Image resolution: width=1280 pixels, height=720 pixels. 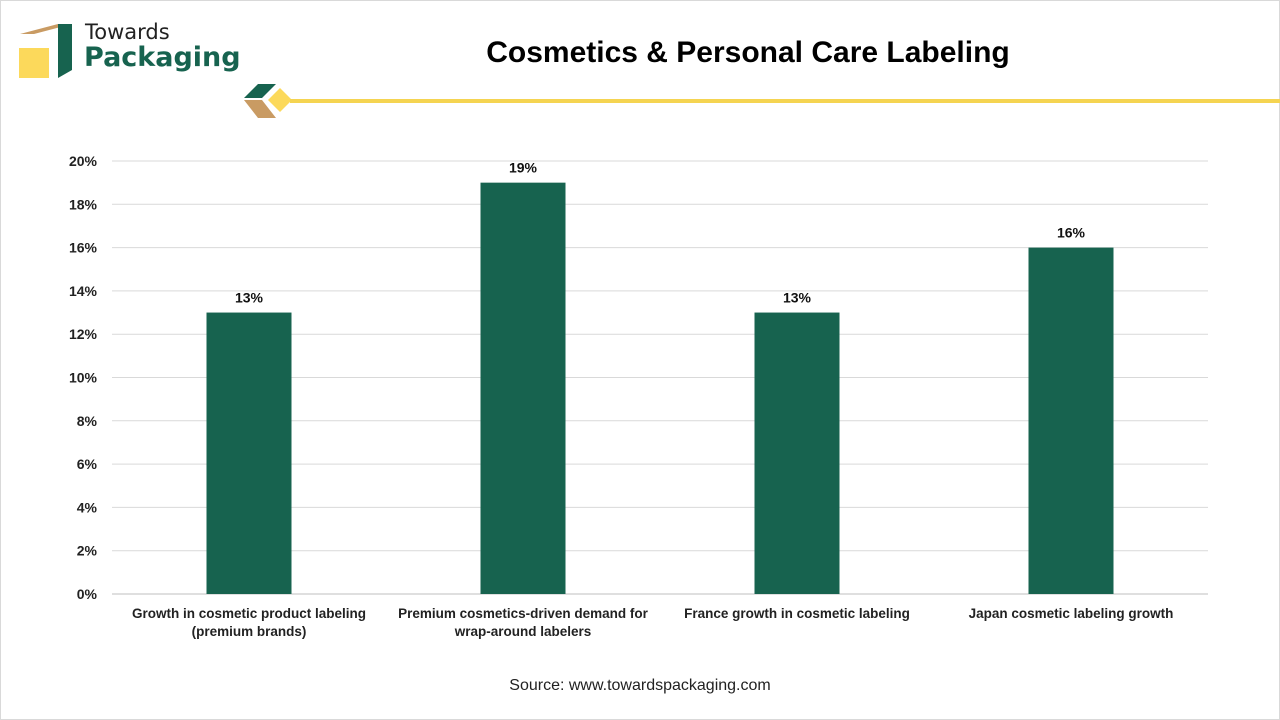 I want to click on y-tick-label: 6%, so click(x=87, y=464).